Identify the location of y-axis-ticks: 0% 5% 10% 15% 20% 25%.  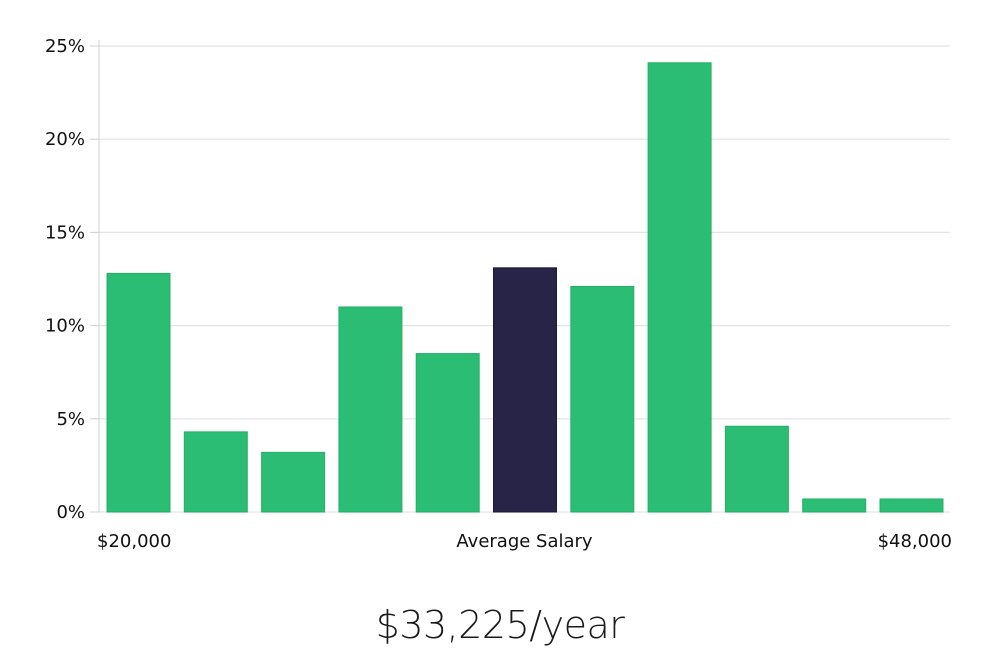
(72, 279).